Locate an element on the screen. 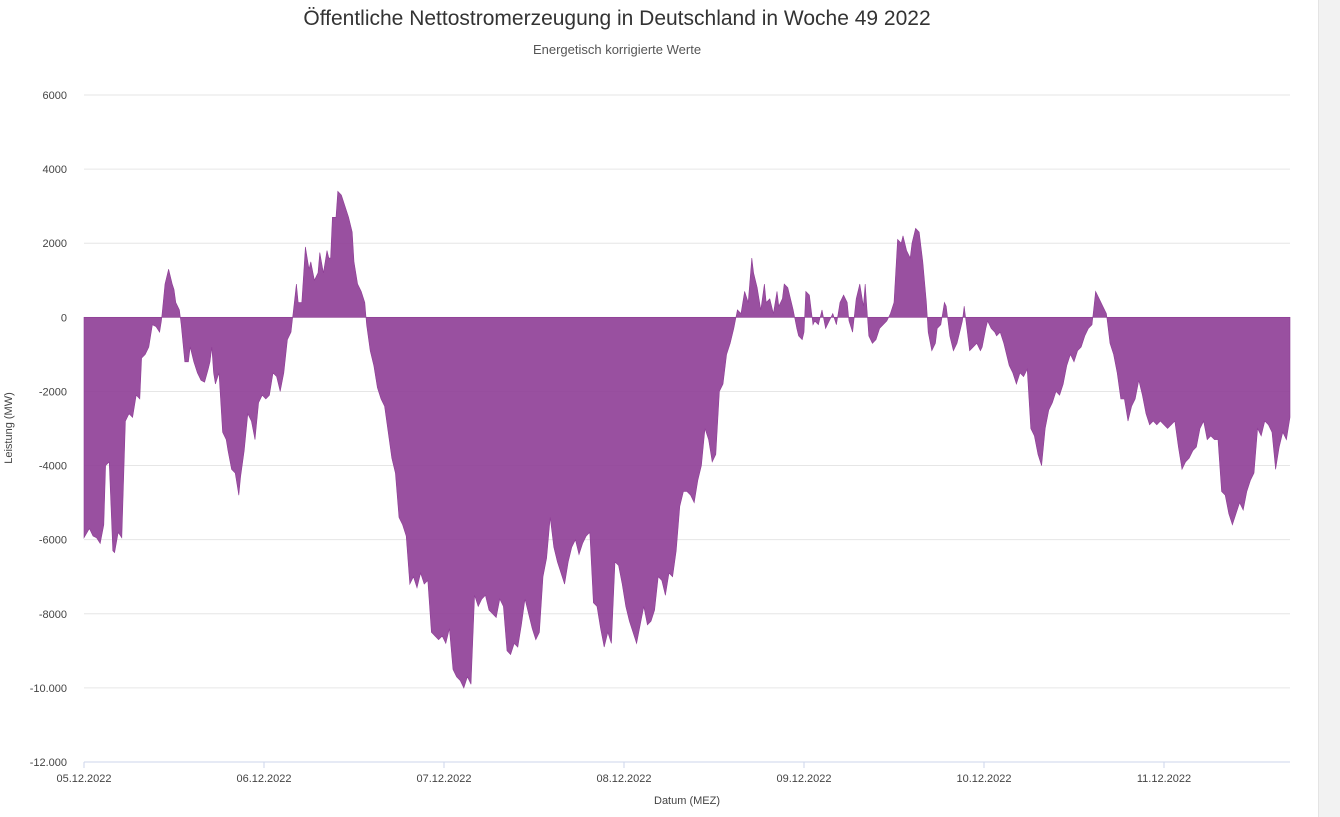  y-tick-label: 4000 is located at coordinates (55, 170).